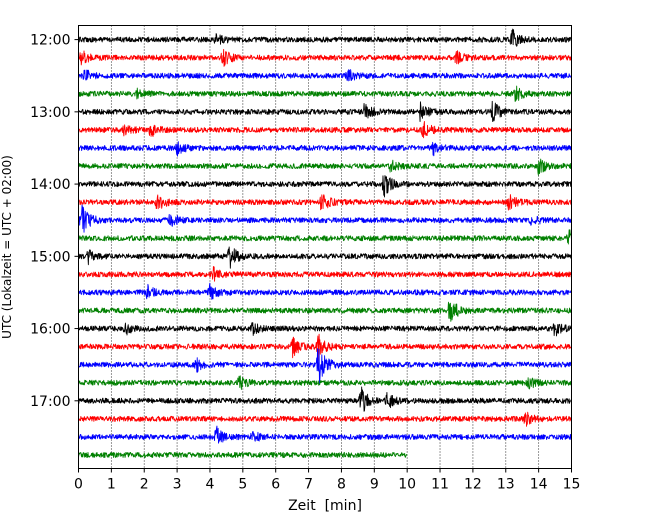 The image size is (650, 520). I want to click on x-tick-label: 7, so click(308, 485).